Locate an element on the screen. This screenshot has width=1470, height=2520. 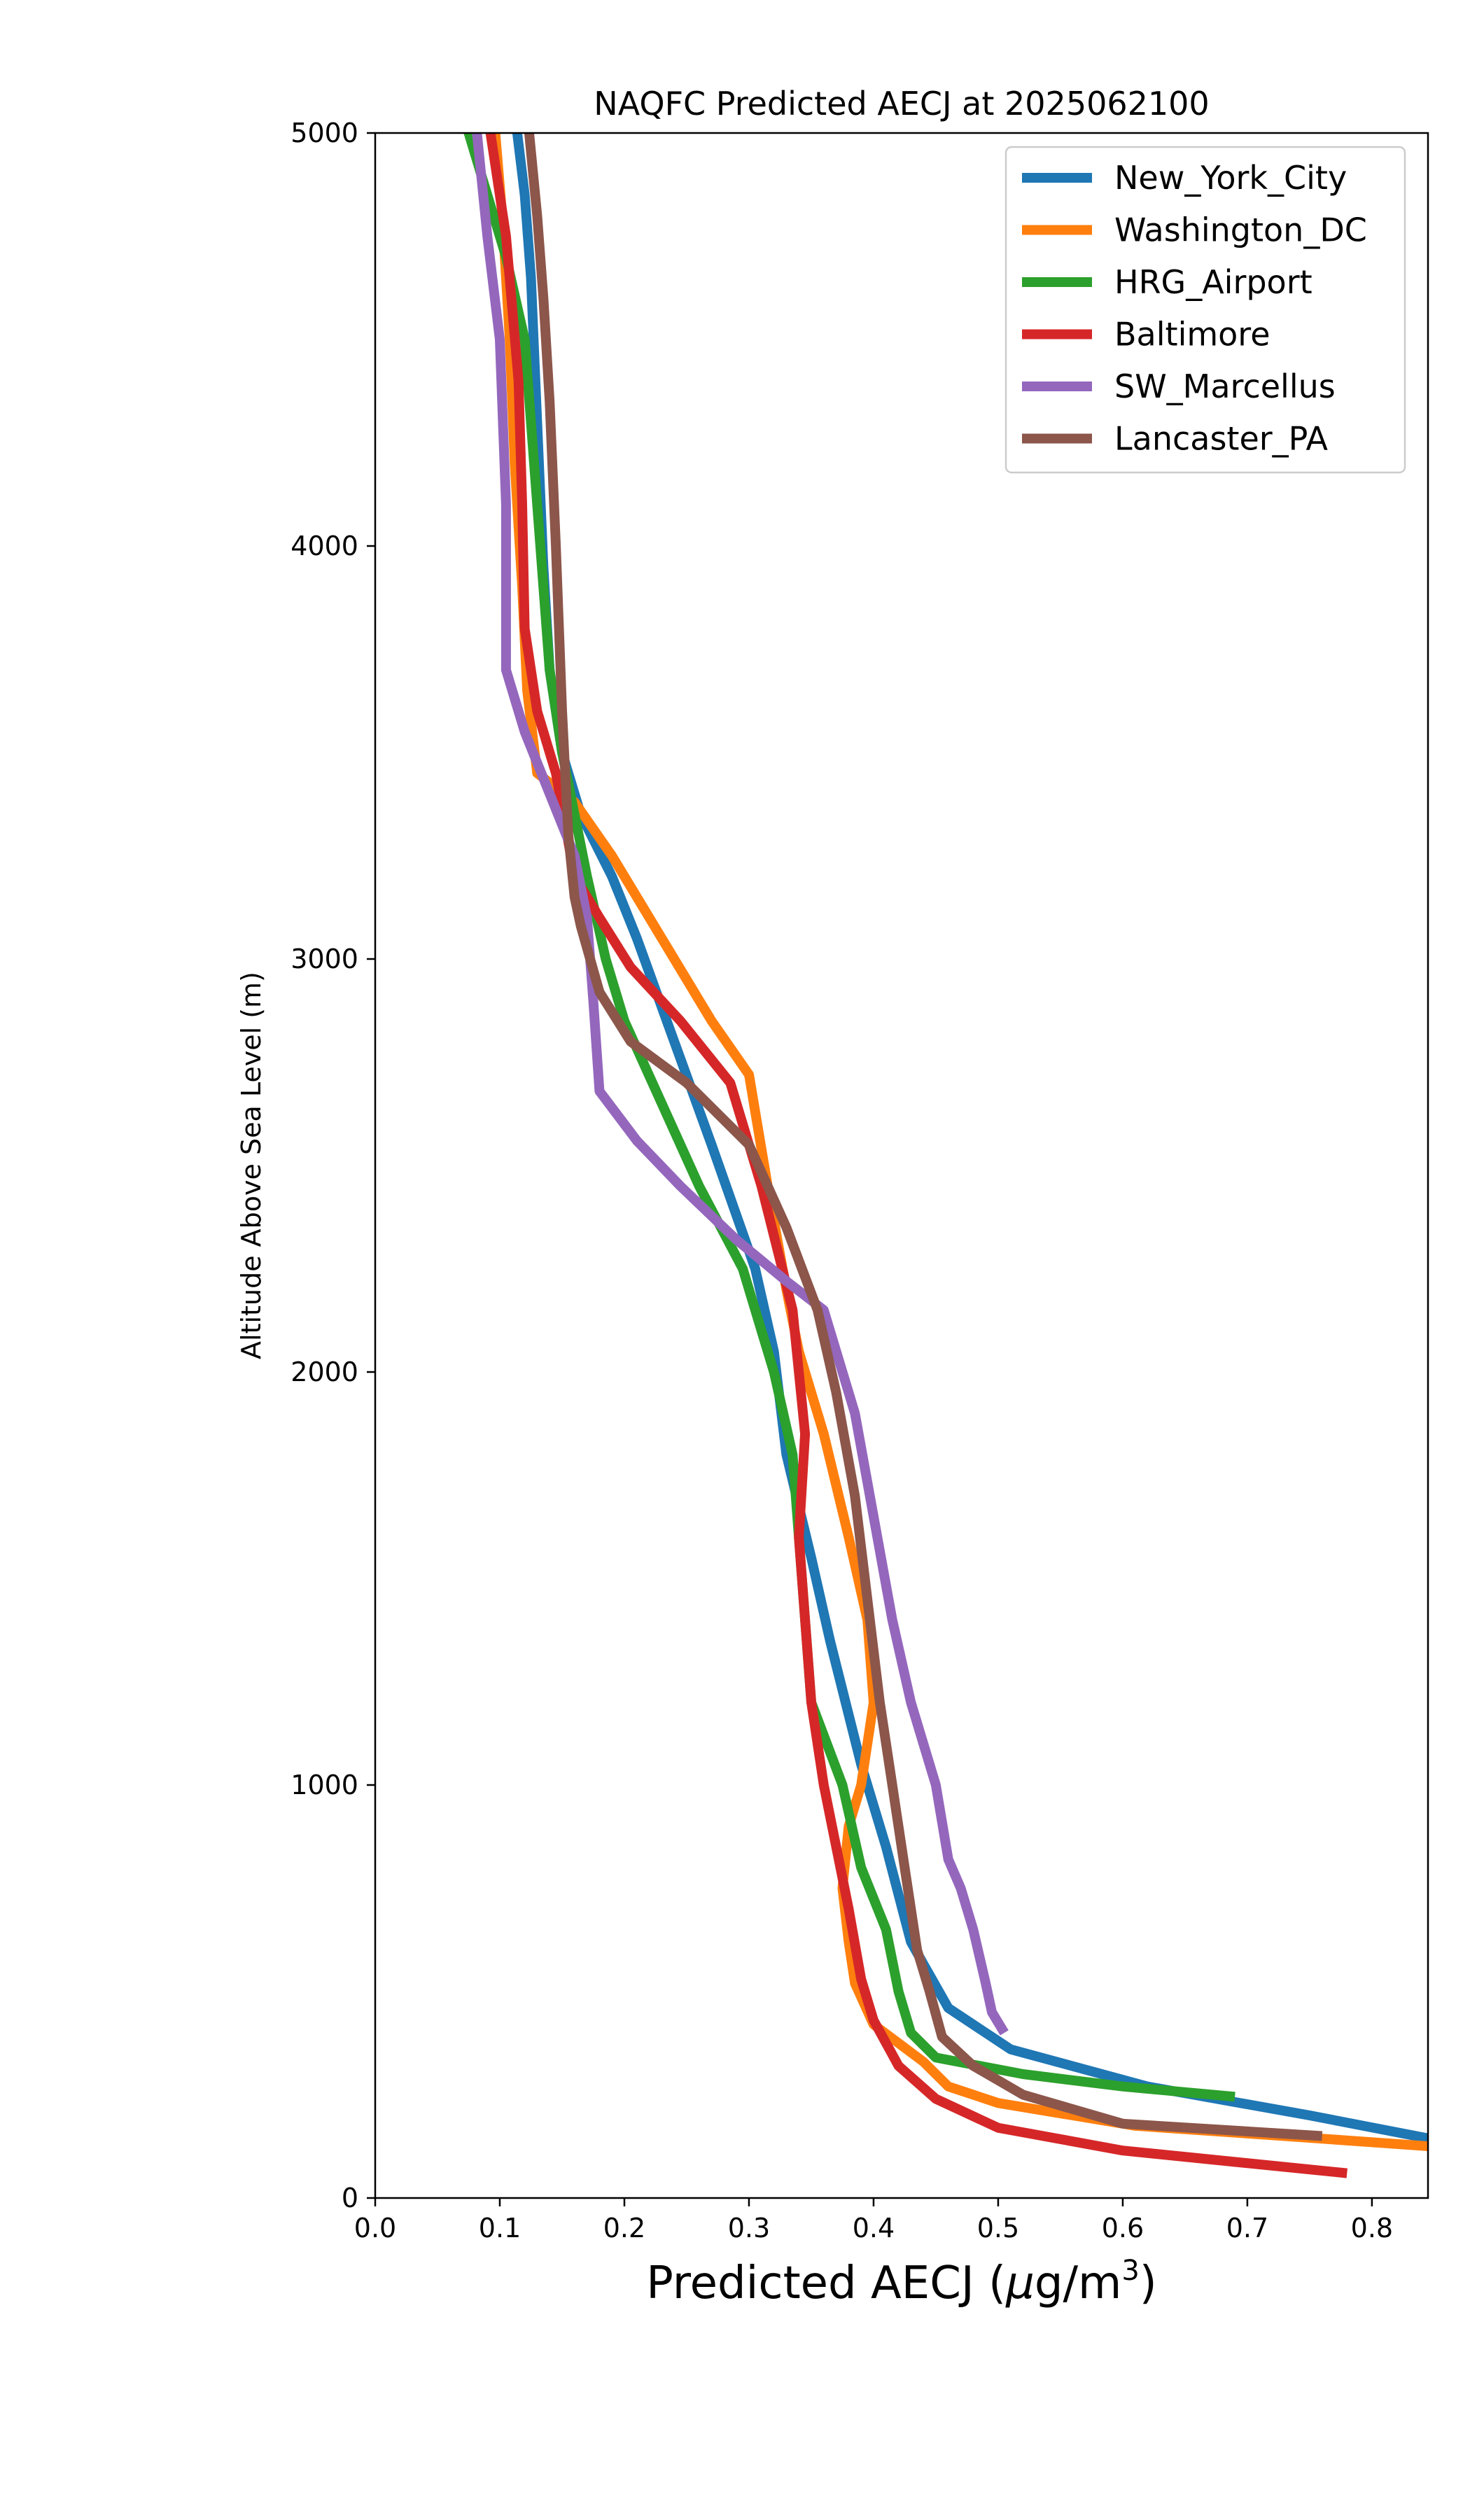
x-axis-label-text: Predicted AECJ ( is located at coordinates (826, 2283).